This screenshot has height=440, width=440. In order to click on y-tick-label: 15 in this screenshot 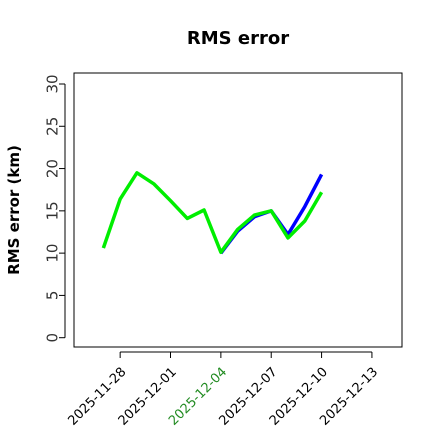, I will do `click(53, 210)`.